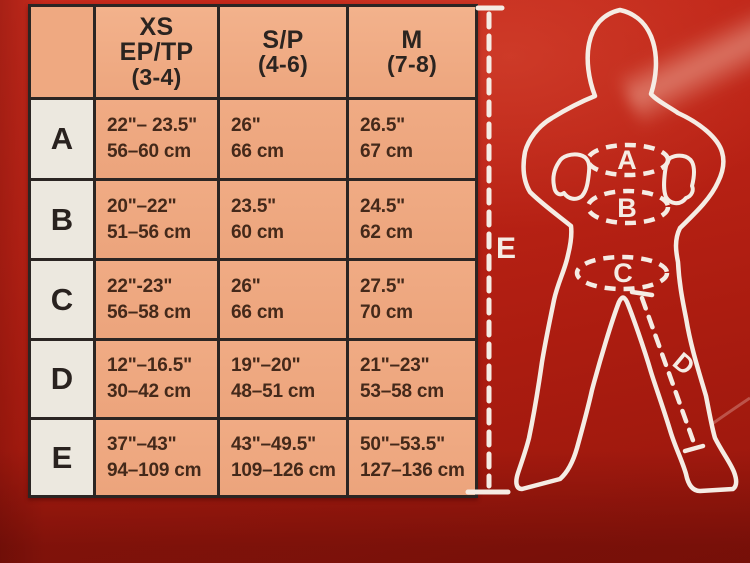  What do you see at coordinates (156, 299) in the screenshot?
I see `measurement-cell: 22"-23" 56–58 cm` at bounding box center [156, 299].